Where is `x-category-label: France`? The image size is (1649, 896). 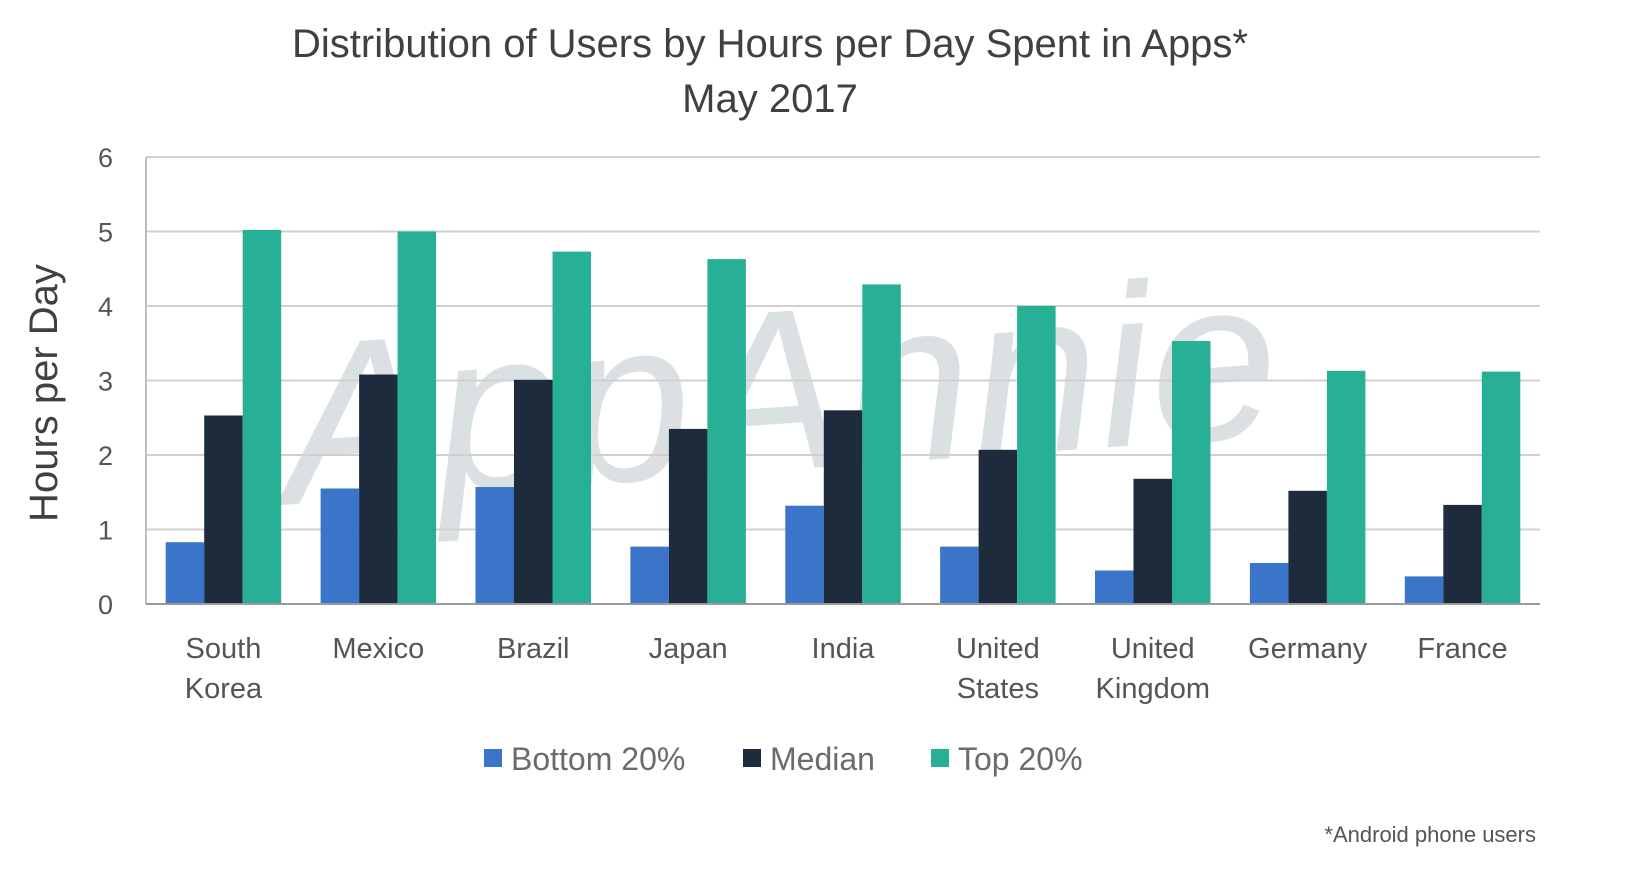 x-category-label: France is located at coordinates (1462, 649).